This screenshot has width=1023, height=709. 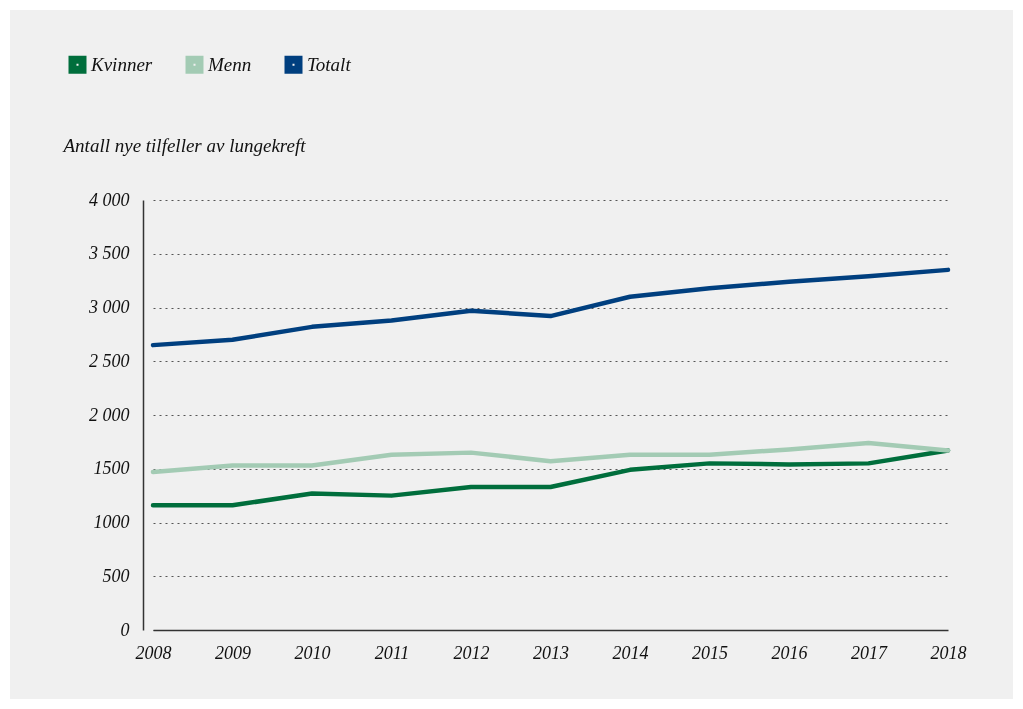 What do you see at coordinates (116, 575) in the screenshot?
I see `y-tick-label: 500` at bounding box center [116, 575].